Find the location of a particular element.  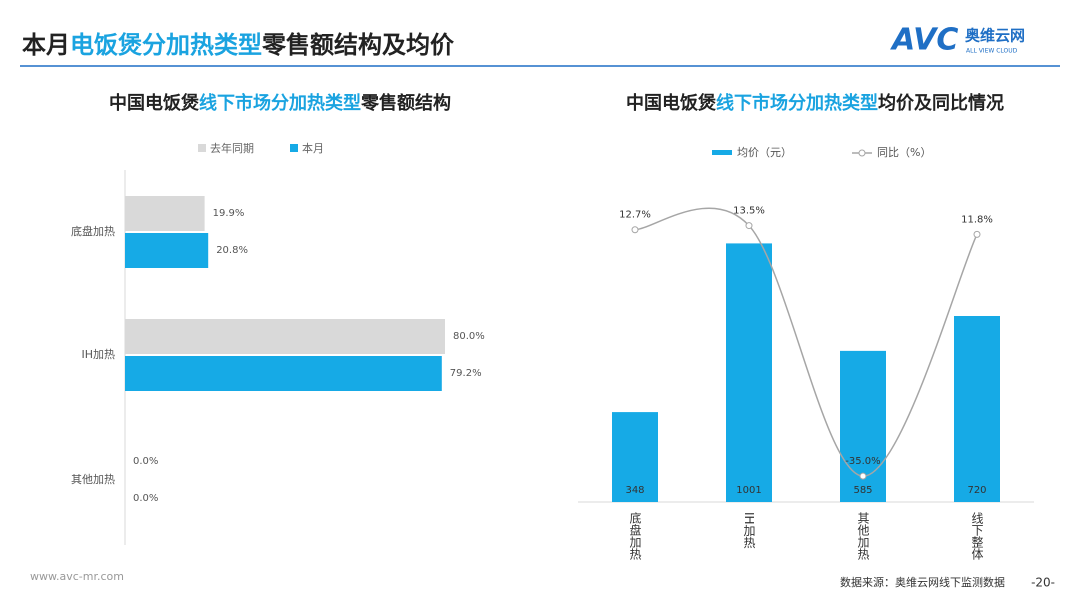

logo-en: ALL VIEW CLOUD is located at coordinates (992, 51).